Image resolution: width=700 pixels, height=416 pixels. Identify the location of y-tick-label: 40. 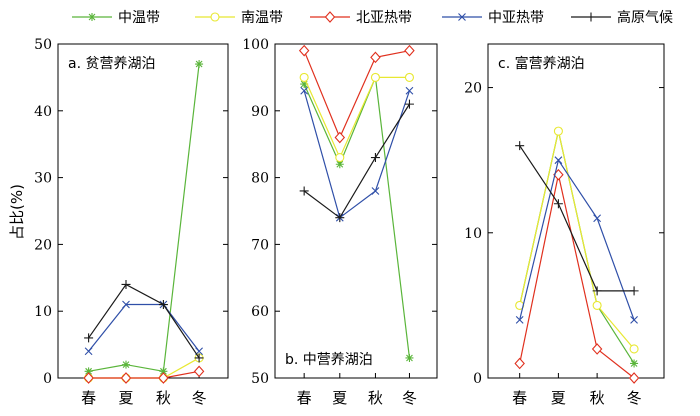
(43, 112).